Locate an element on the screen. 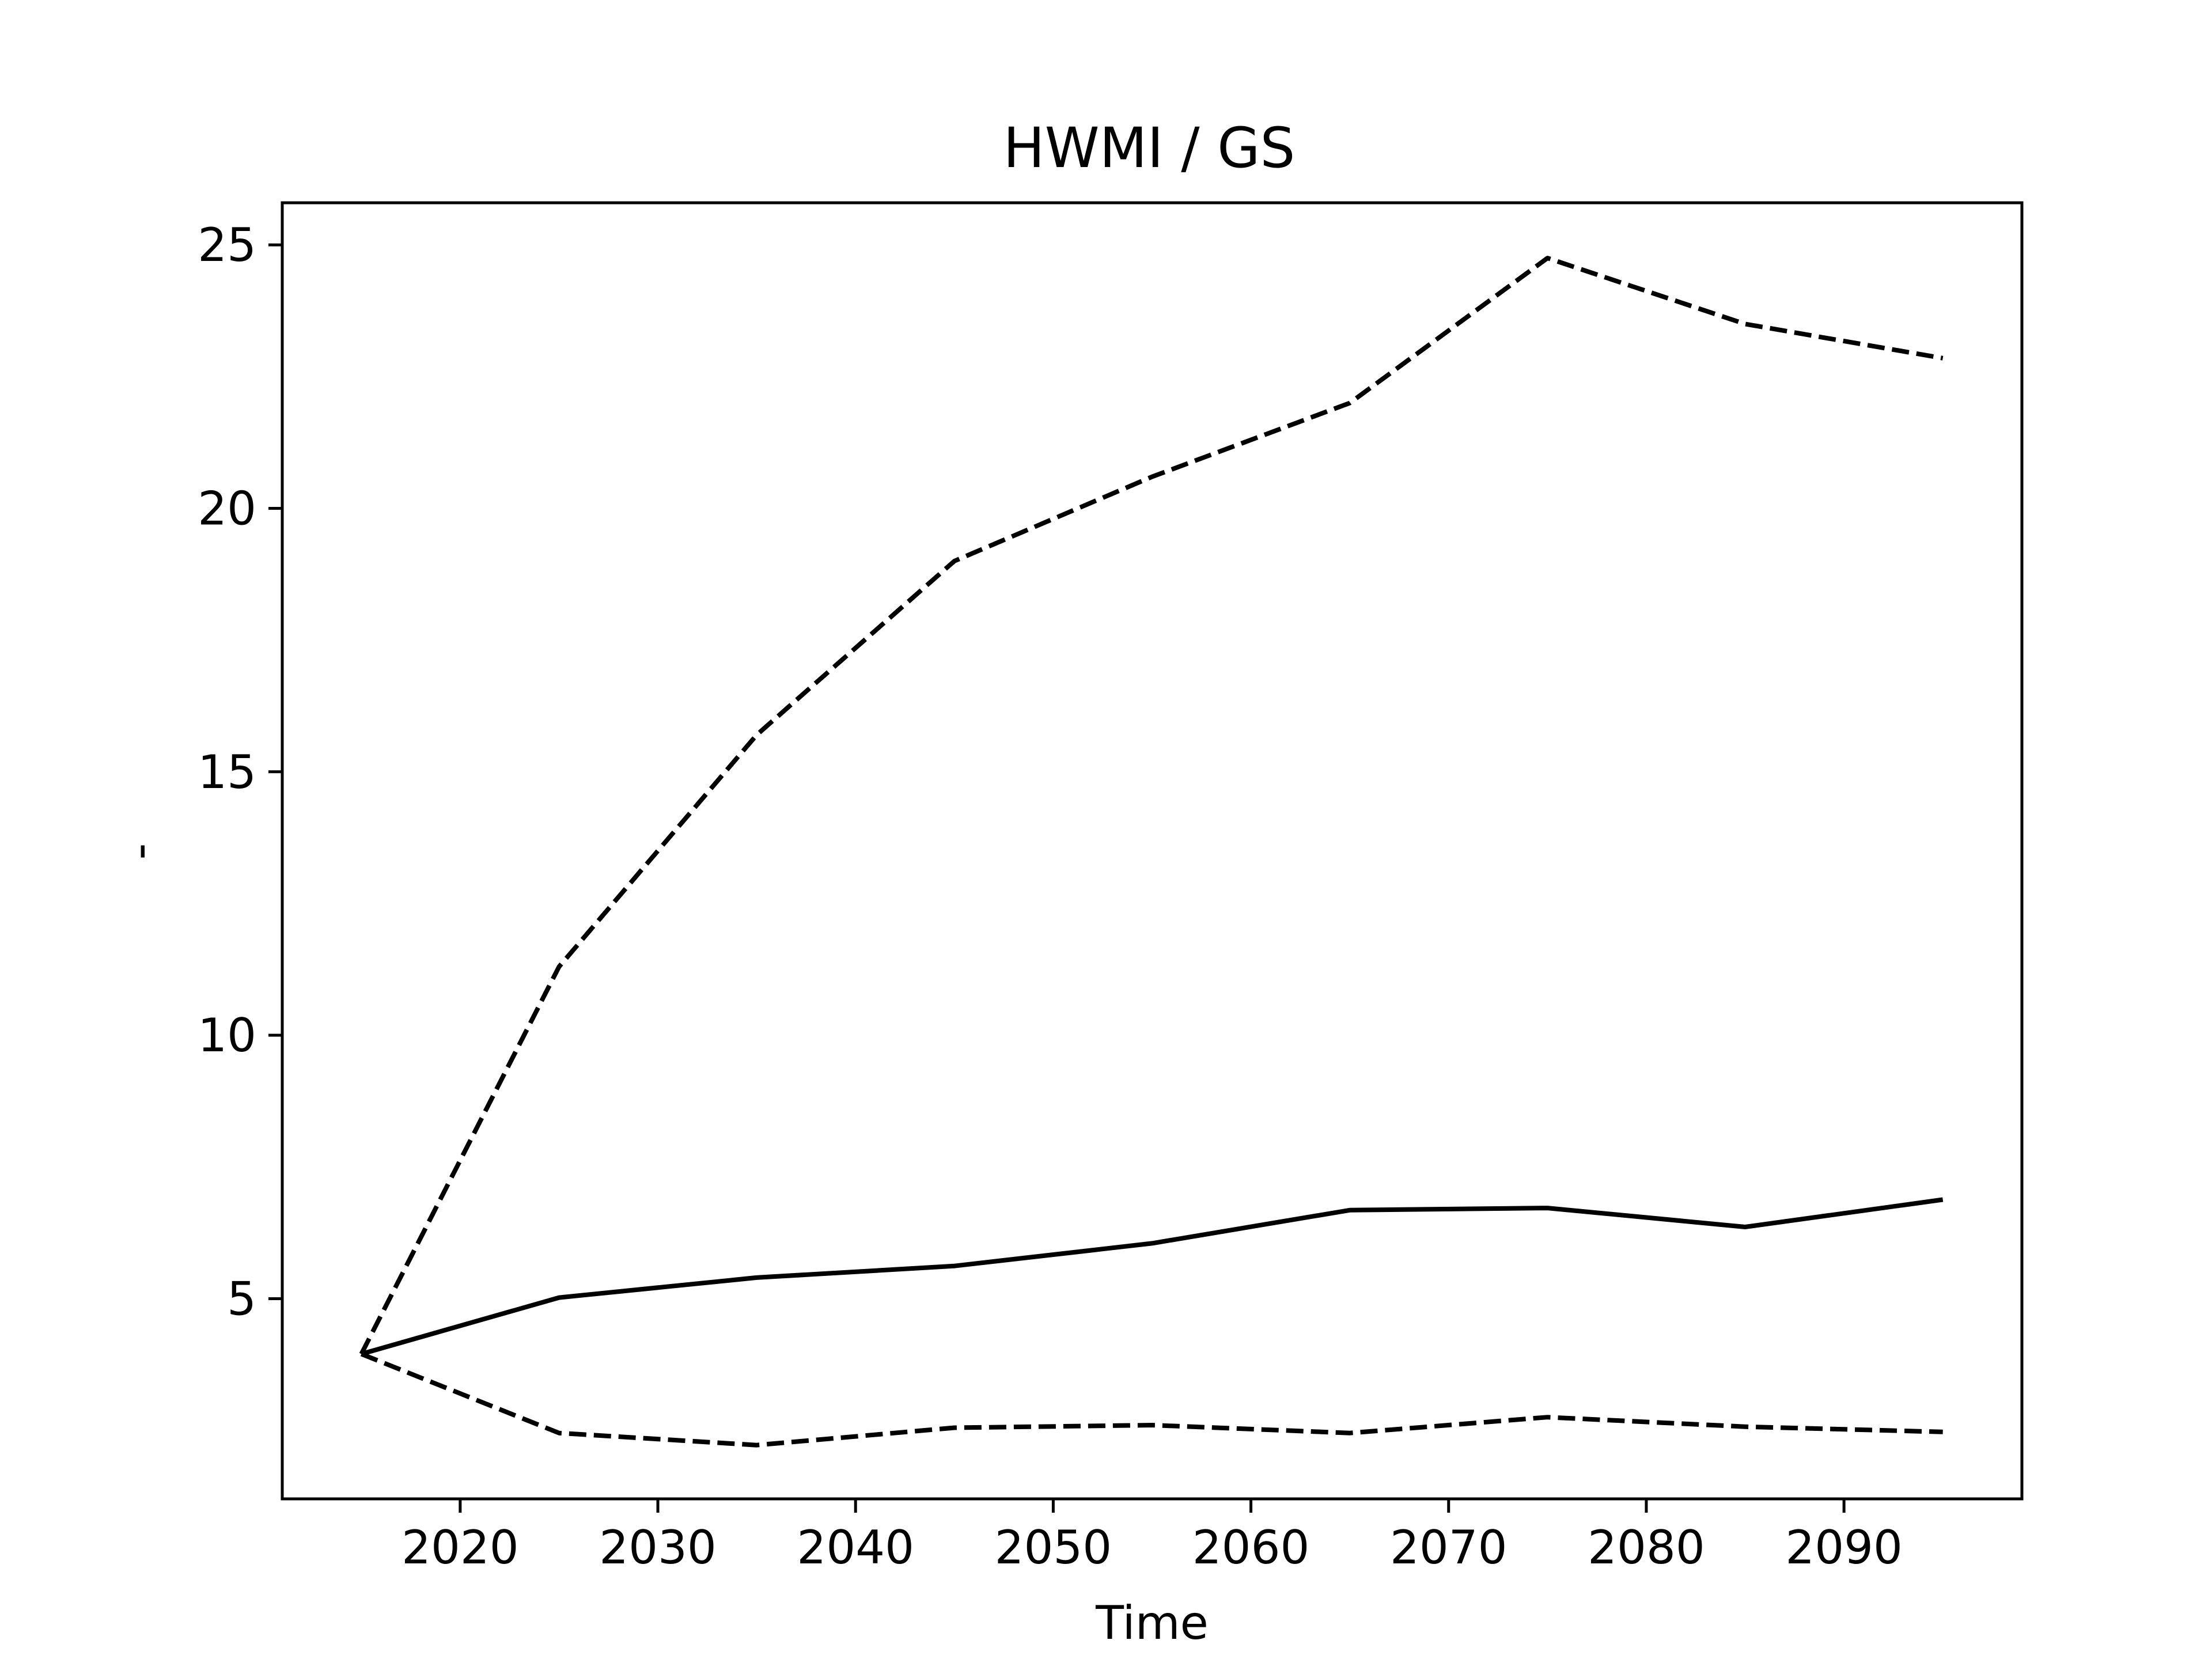 This screenshot has width=2212, height=1659. x-tick-label: 2070 is located at coordinates (1449, 1547).